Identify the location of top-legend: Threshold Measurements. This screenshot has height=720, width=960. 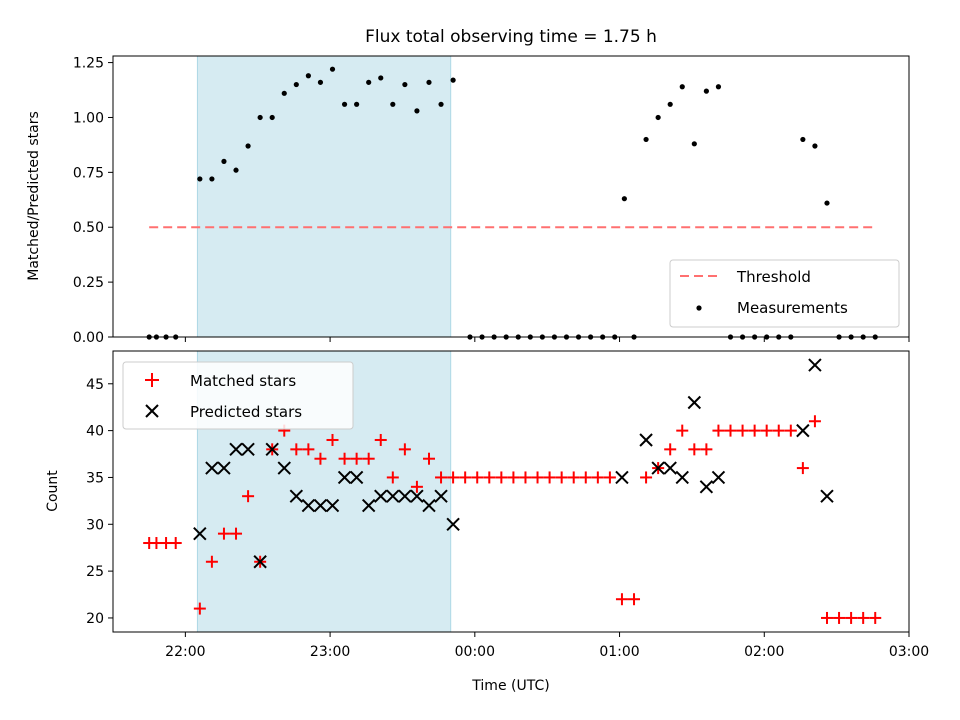
(784, 293).